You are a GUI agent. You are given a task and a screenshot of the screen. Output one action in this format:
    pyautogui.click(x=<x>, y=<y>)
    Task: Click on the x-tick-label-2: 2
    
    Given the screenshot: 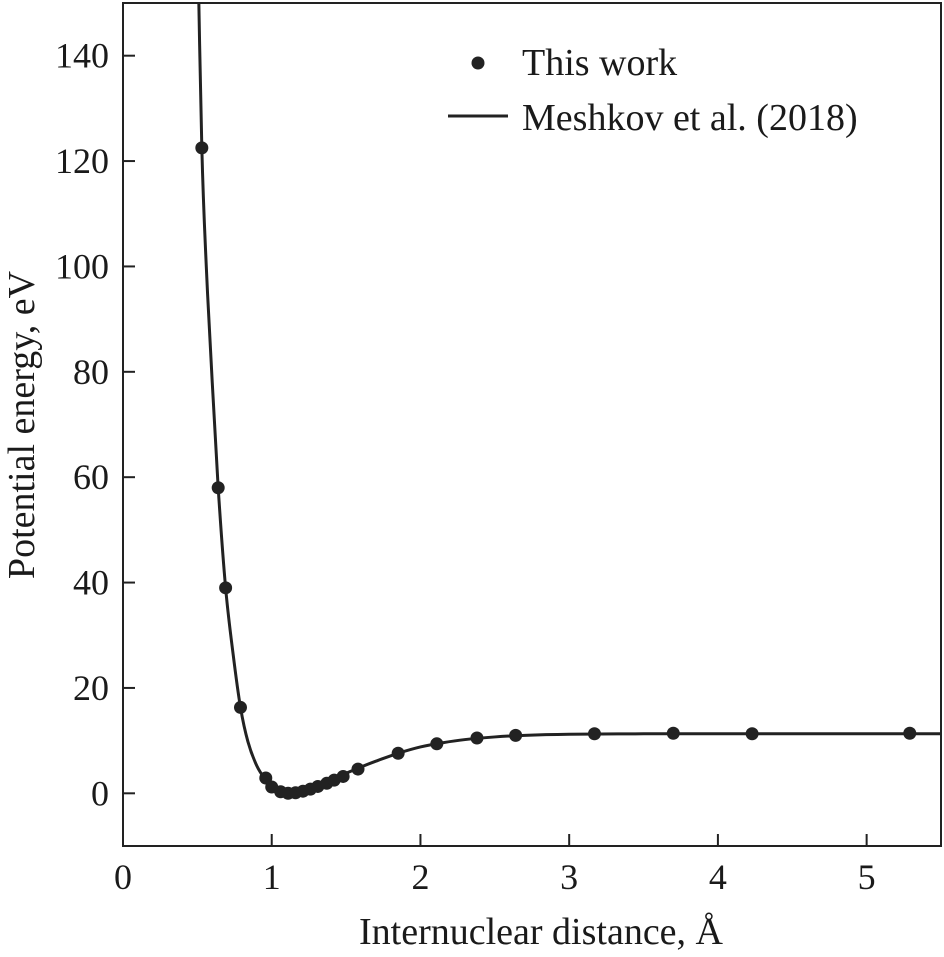 What is the action you would take?
    pyautogui.click(x=420, y=877)
    